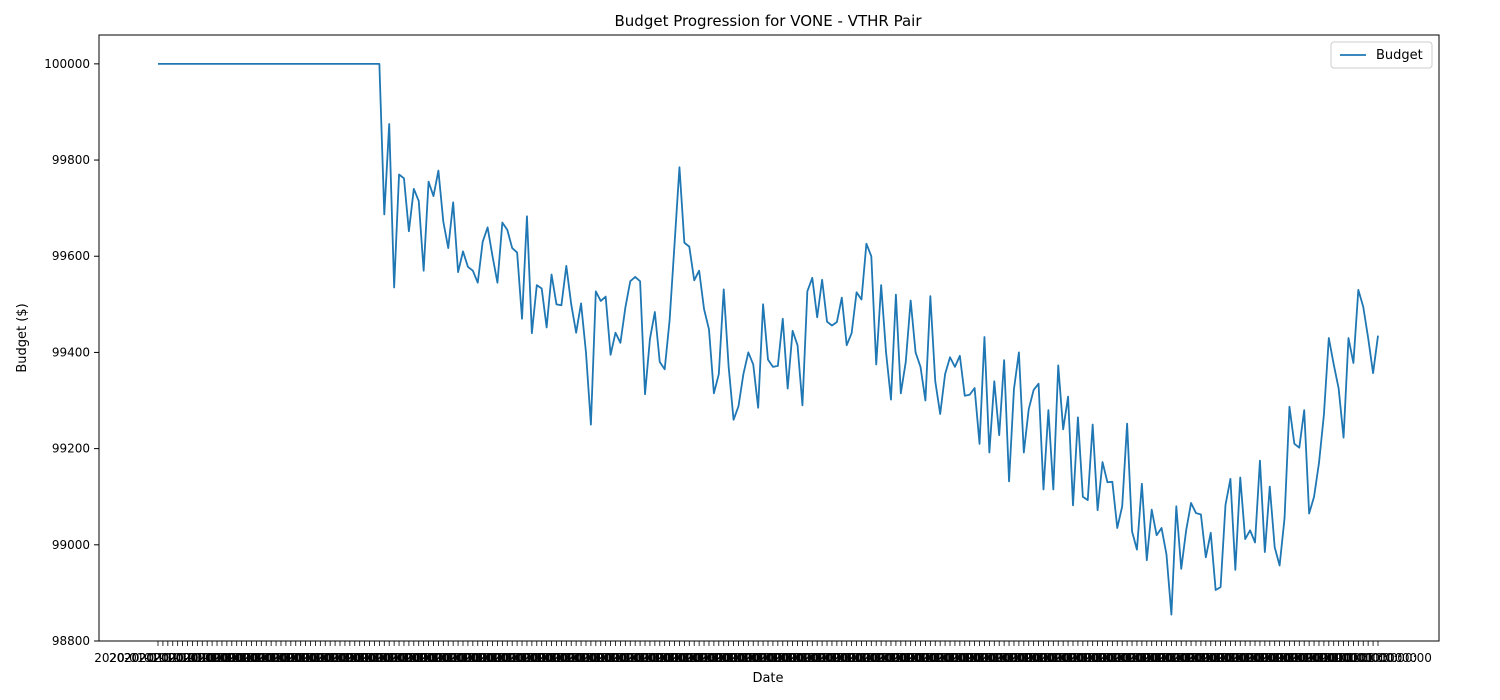 This screenshot has height=700, width=1500. Describe the element at coordinates (767, 678) in the screenshot. I see `x-axis-label: Date` at that location.